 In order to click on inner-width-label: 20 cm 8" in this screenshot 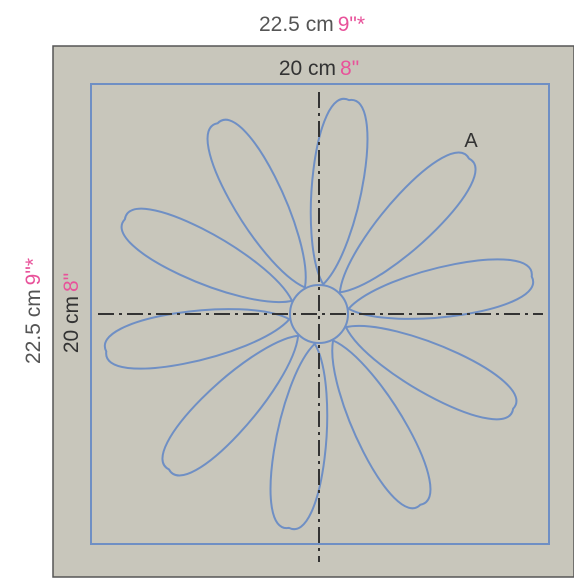, I will do `click(319, 68)`.